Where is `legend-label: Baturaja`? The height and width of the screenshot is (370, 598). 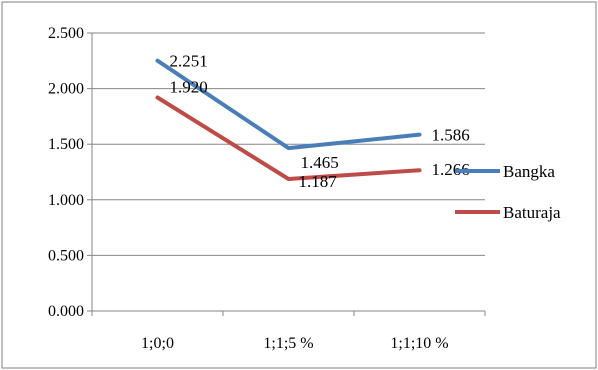
legend-label: Baturaja is located at coordinates (532, 212).